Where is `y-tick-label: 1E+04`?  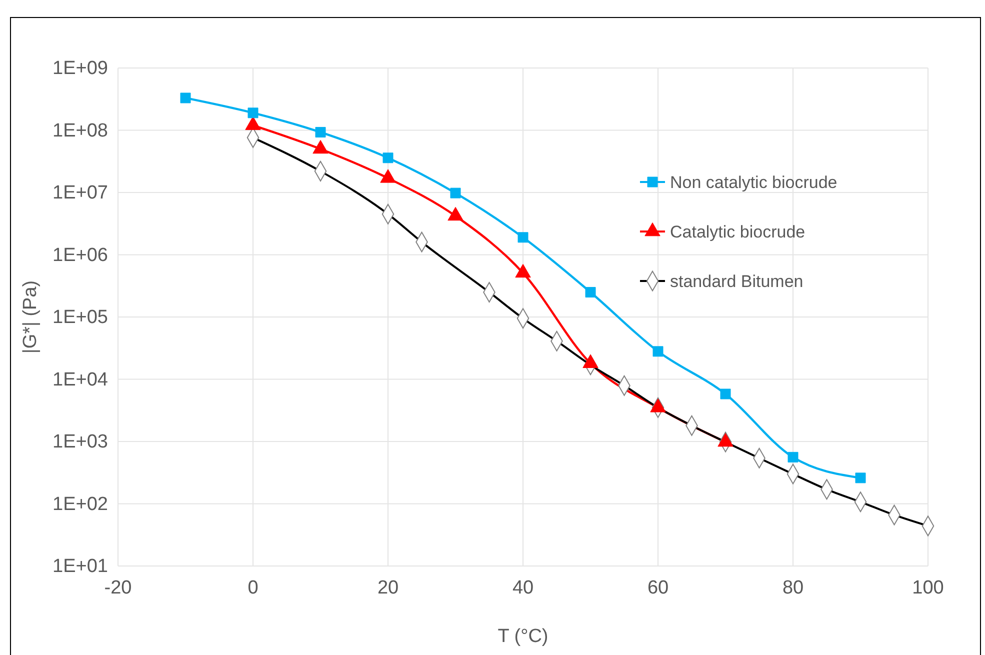 y-tick-label: 1E+04 is located at coordinates (80, 379).